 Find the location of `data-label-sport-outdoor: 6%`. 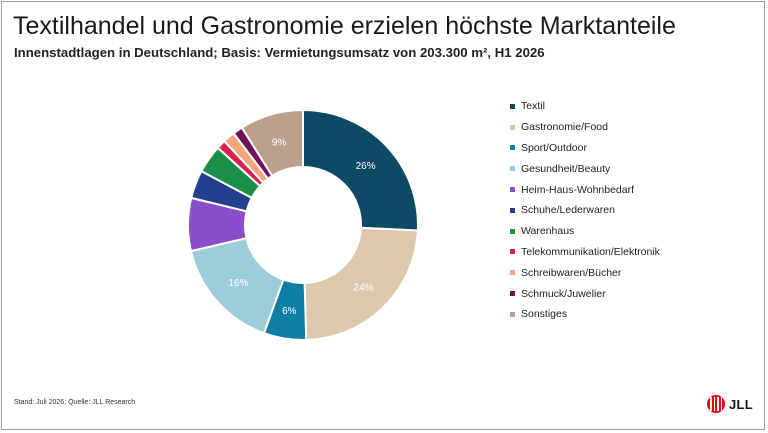

data-label-sport-outdoor: 6% is located at coordinates (289, 311).